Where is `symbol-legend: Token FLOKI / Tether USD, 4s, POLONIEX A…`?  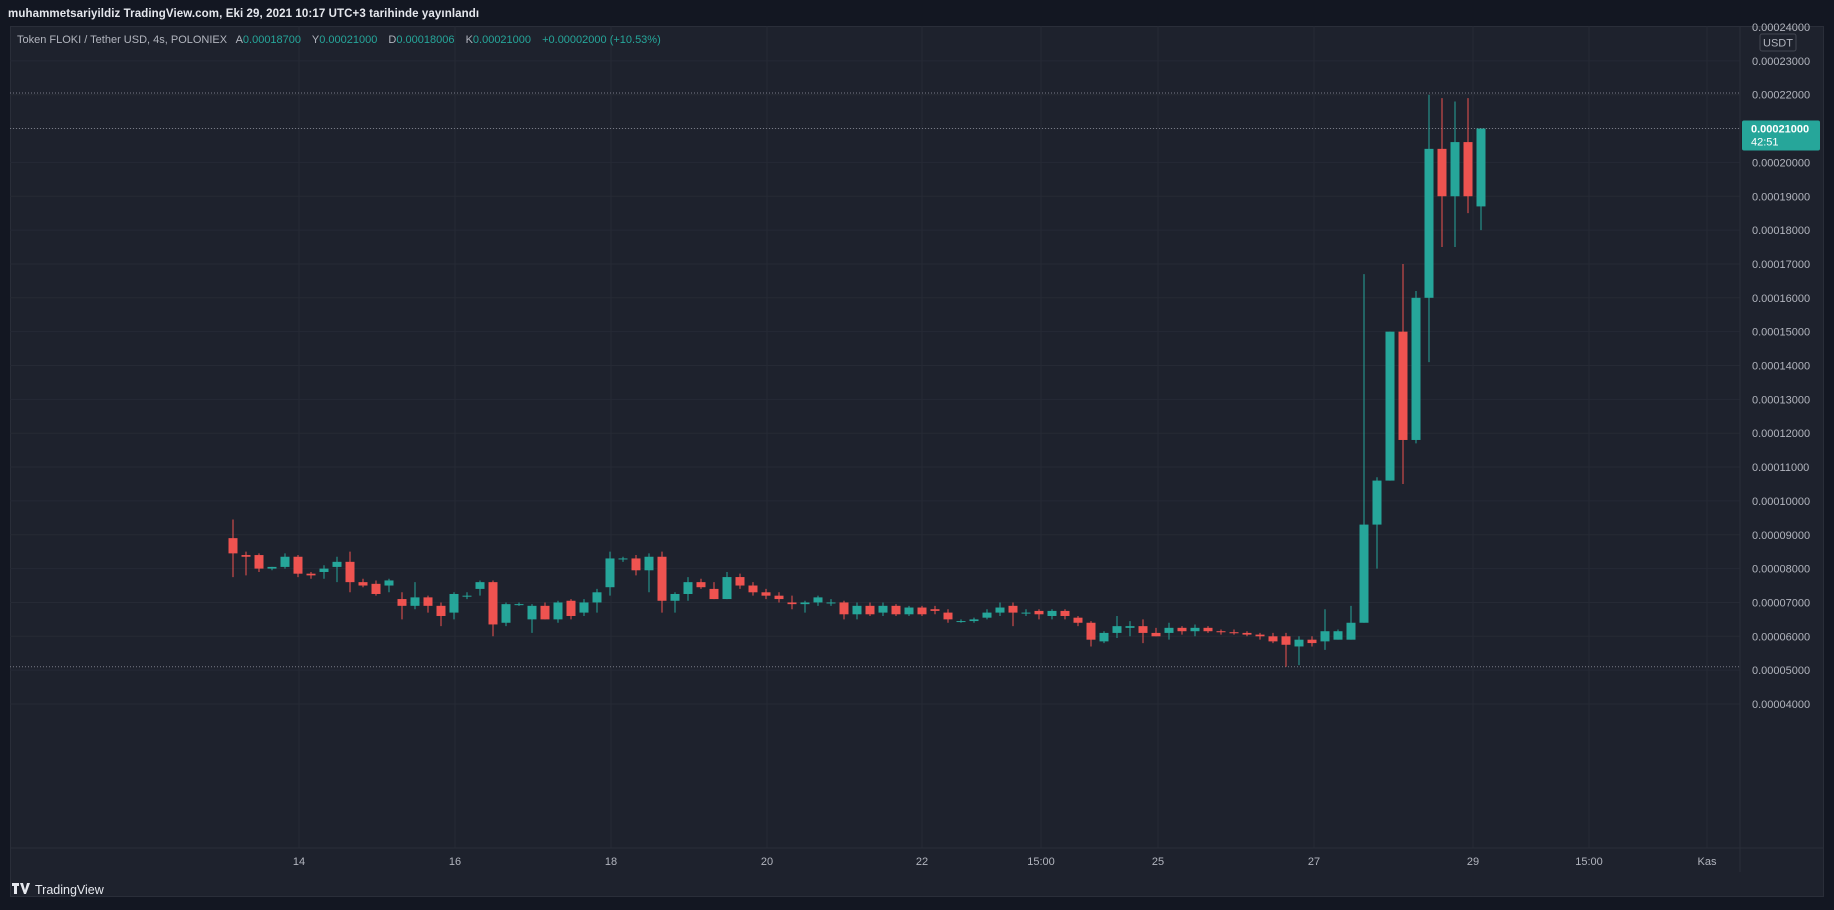 symbol-legend: Token FLOKI / Tether USD, 4s, POLONIEX A… is located at coordinates (343, 40).